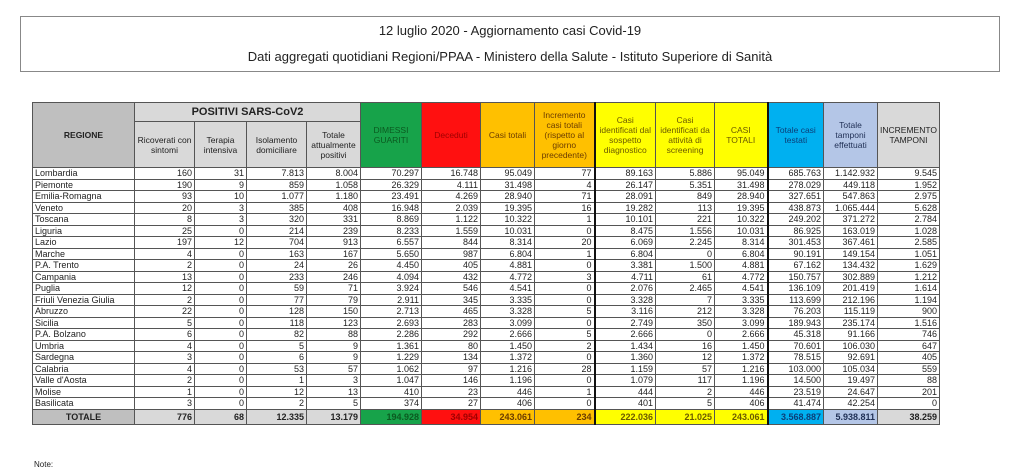  I want to click on cell-value: 6.804, so click(507, 253).